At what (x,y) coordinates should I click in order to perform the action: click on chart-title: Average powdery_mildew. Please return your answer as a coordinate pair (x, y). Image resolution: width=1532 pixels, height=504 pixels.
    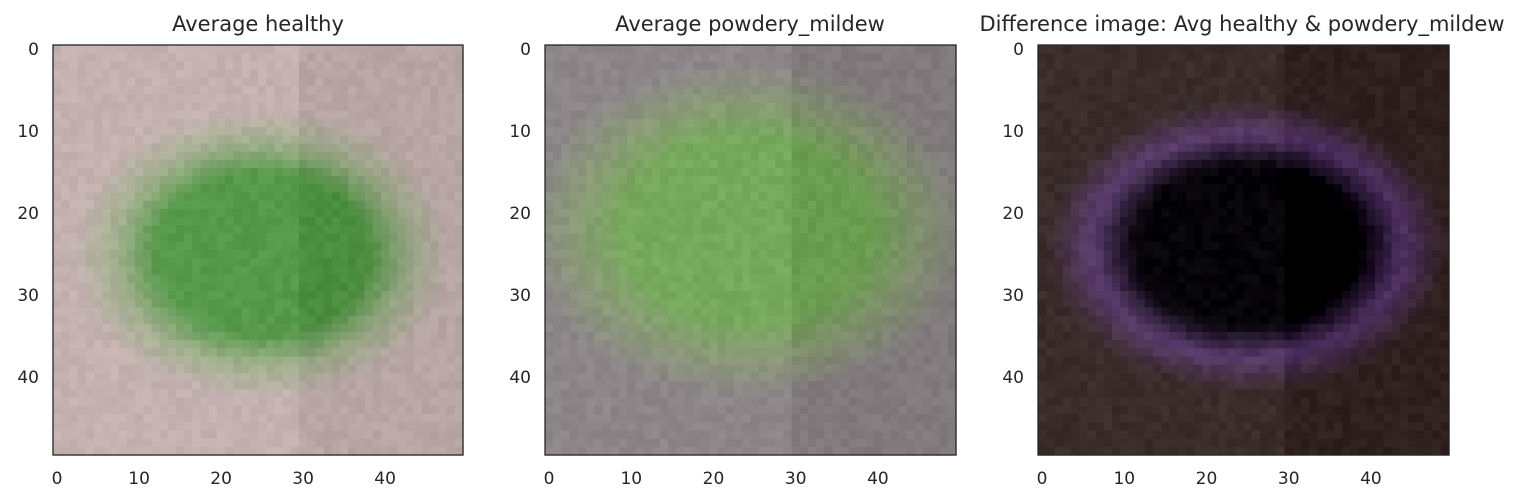
    Looking at the image, I should click on (750, 24).